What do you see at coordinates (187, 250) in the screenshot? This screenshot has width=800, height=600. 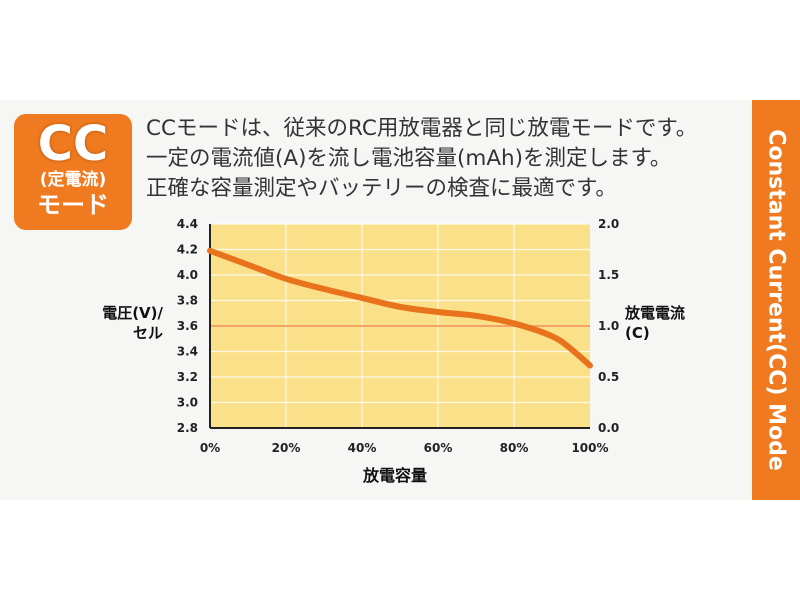 I see `y-tick-label: 4.2` at bounding box center [187, 250].